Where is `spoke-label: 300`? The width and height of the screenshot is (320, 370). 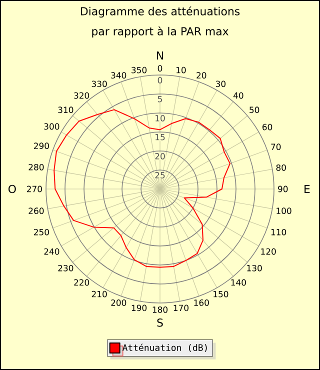
spoke-label: 300 is located at coordinates (52, 126).